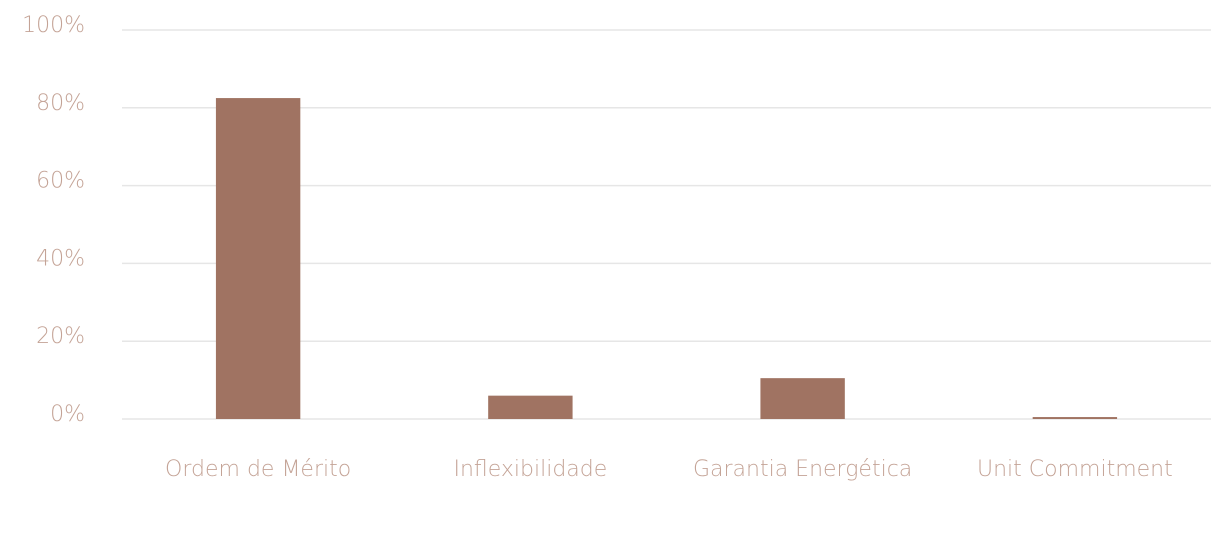  I want to click on x-tick-label: Ordem de Mérito, so click(258, 469).